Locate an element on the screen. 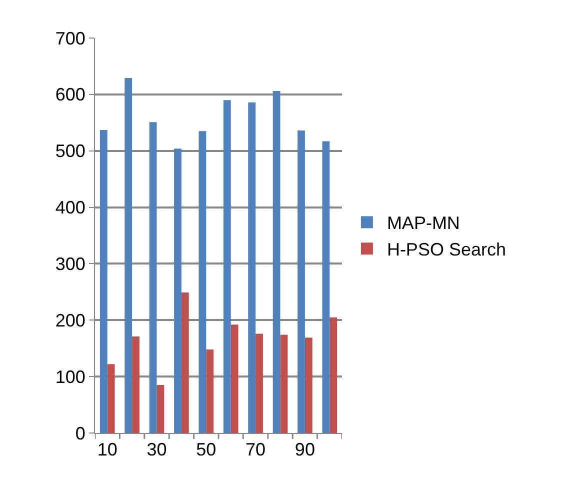  x-tick-label: 30 is located at coordinates (156, 450).